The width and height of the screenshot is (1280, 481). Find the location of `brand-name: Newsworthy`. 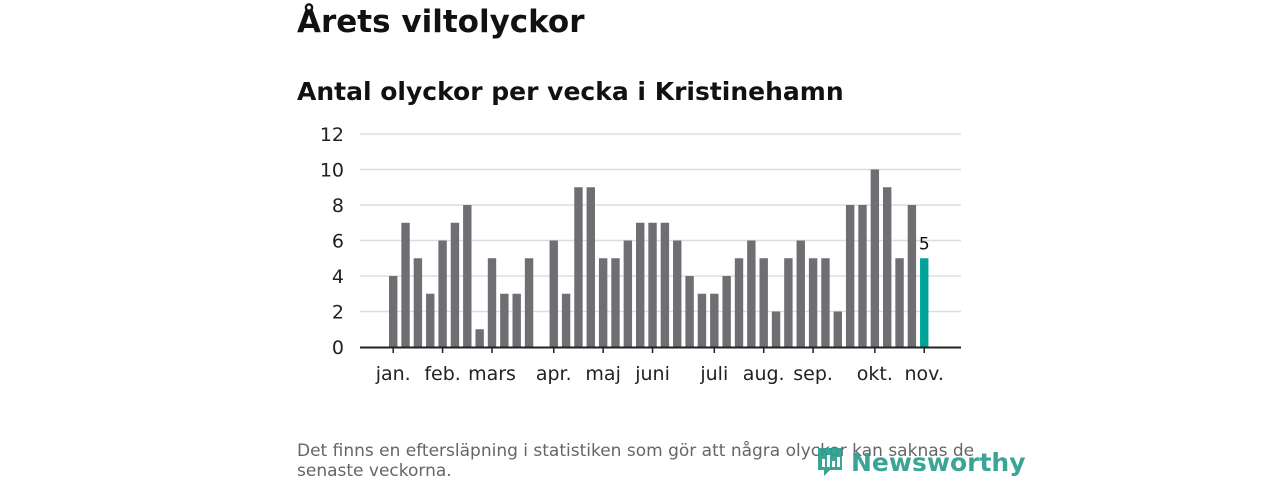

brand-name: Newsworthy is located at coordinates (938, 462).